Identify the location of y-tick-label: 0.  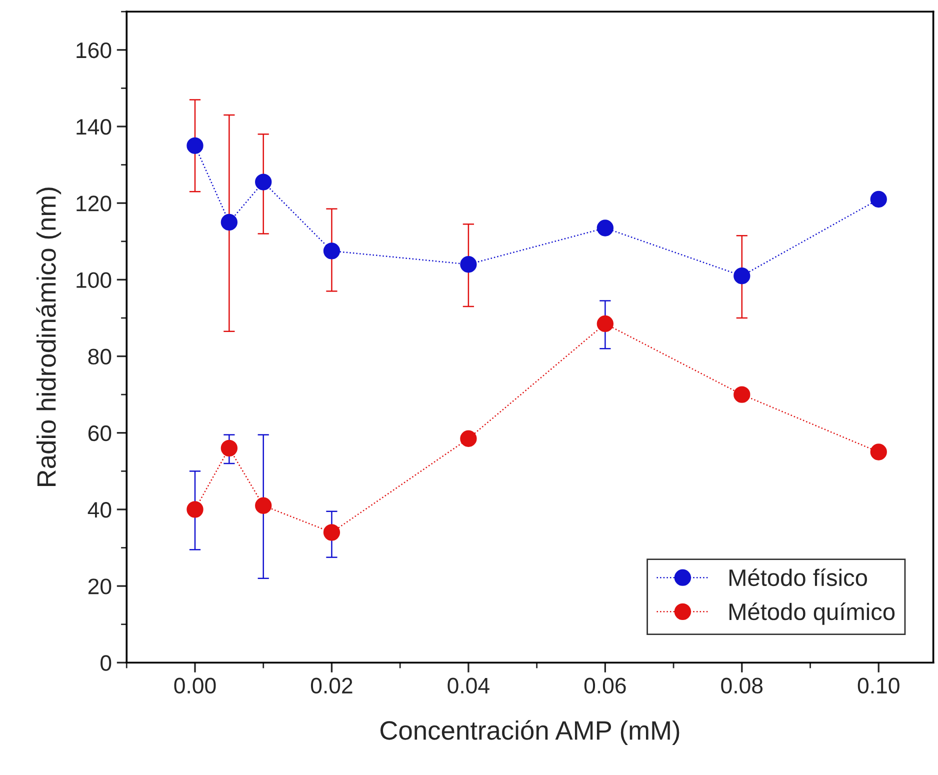
(106, 663).